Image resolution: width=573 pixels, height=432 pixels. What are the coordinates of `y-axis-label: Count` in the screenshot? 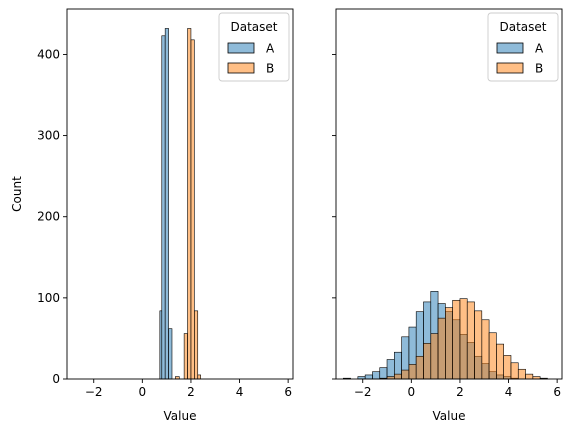 It's located at (17, 194).